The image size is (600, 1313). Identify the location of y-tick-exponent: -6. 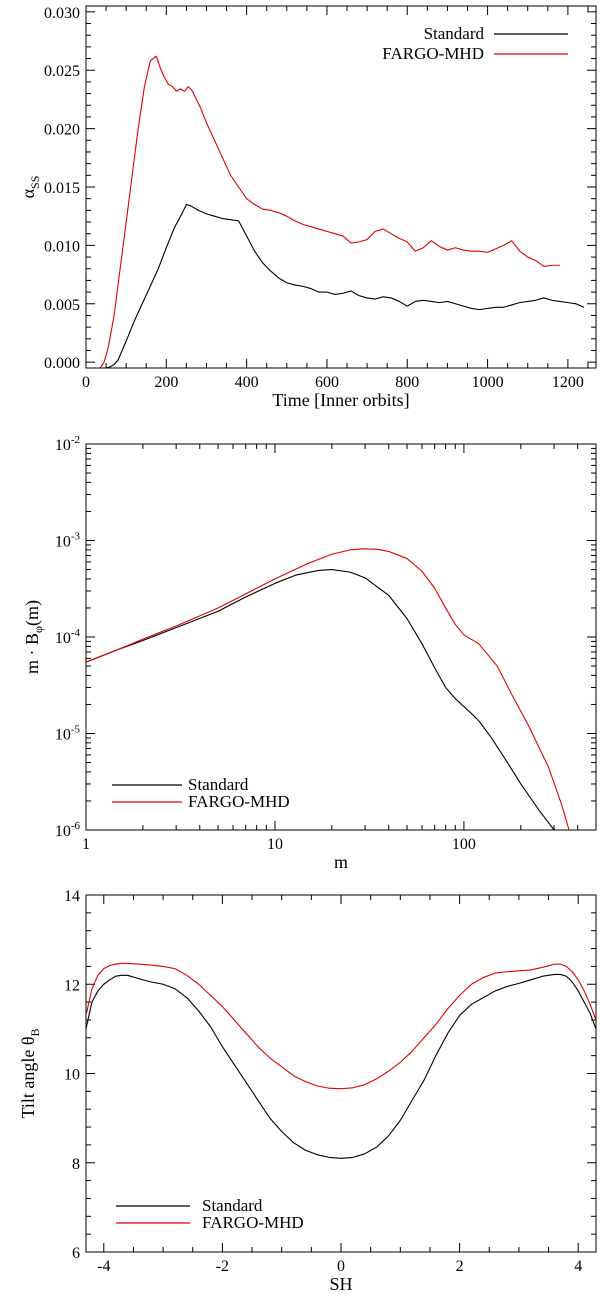
(76, 826).